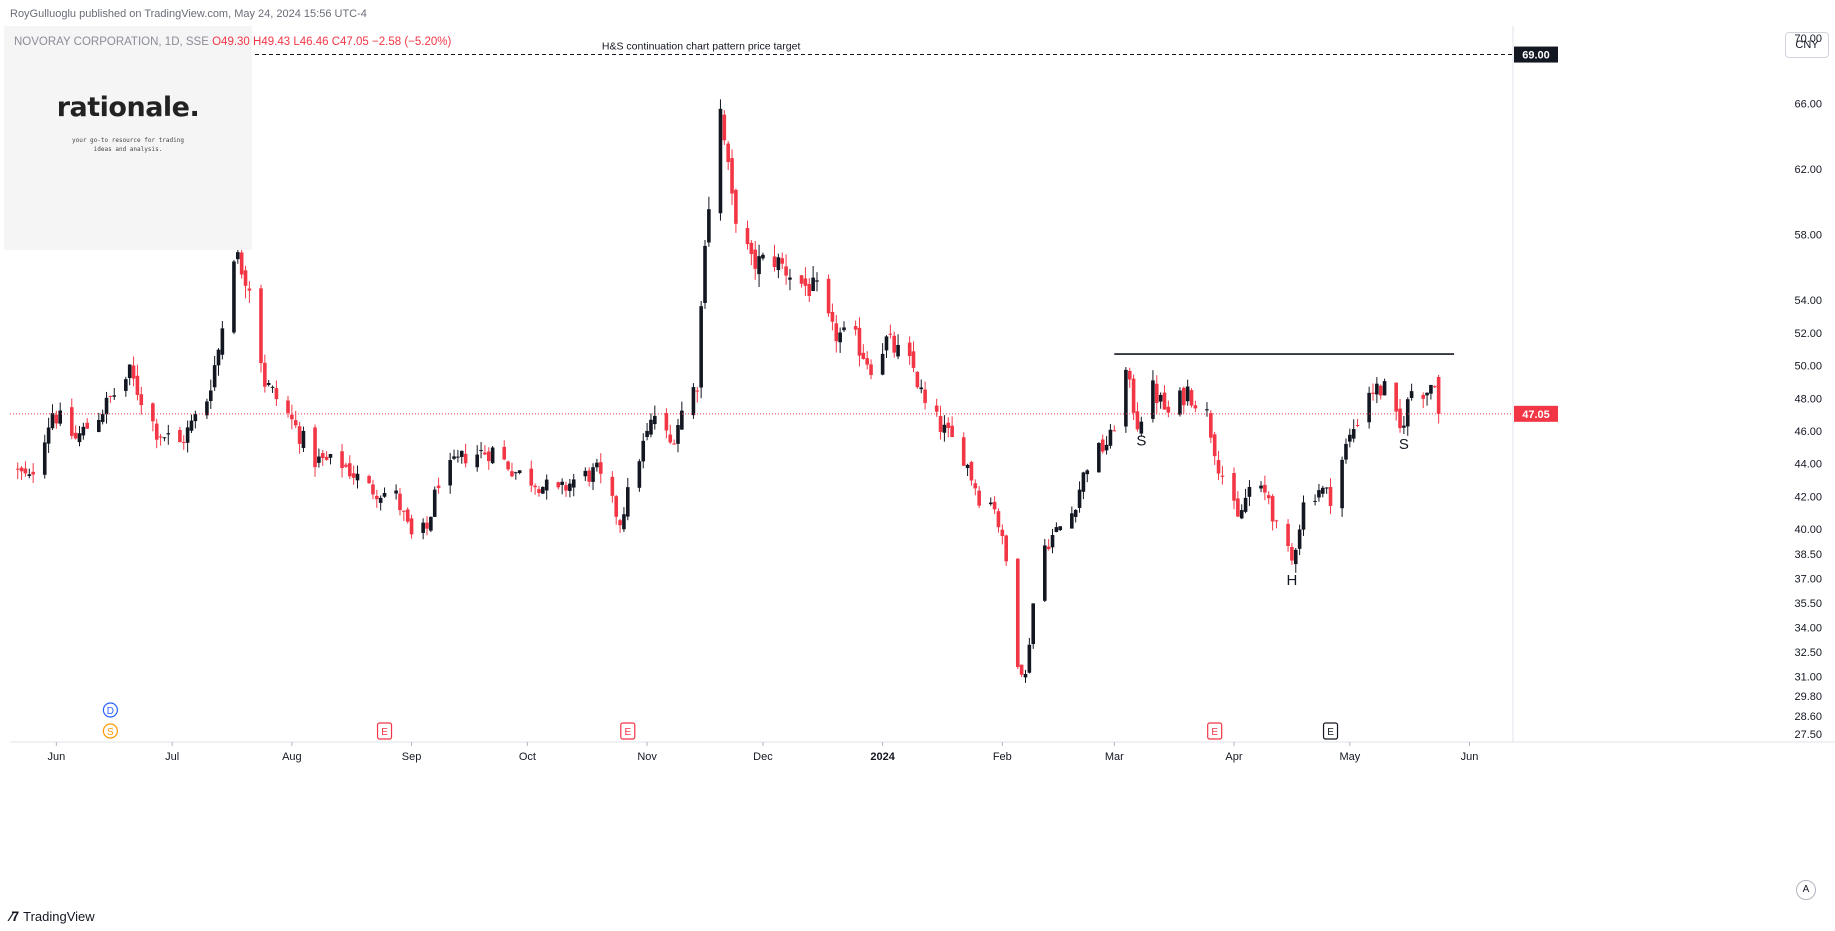 This screenshot has width=1835, height=931. I want to click on price-tick-label: 40.00, so click(1808, 530).